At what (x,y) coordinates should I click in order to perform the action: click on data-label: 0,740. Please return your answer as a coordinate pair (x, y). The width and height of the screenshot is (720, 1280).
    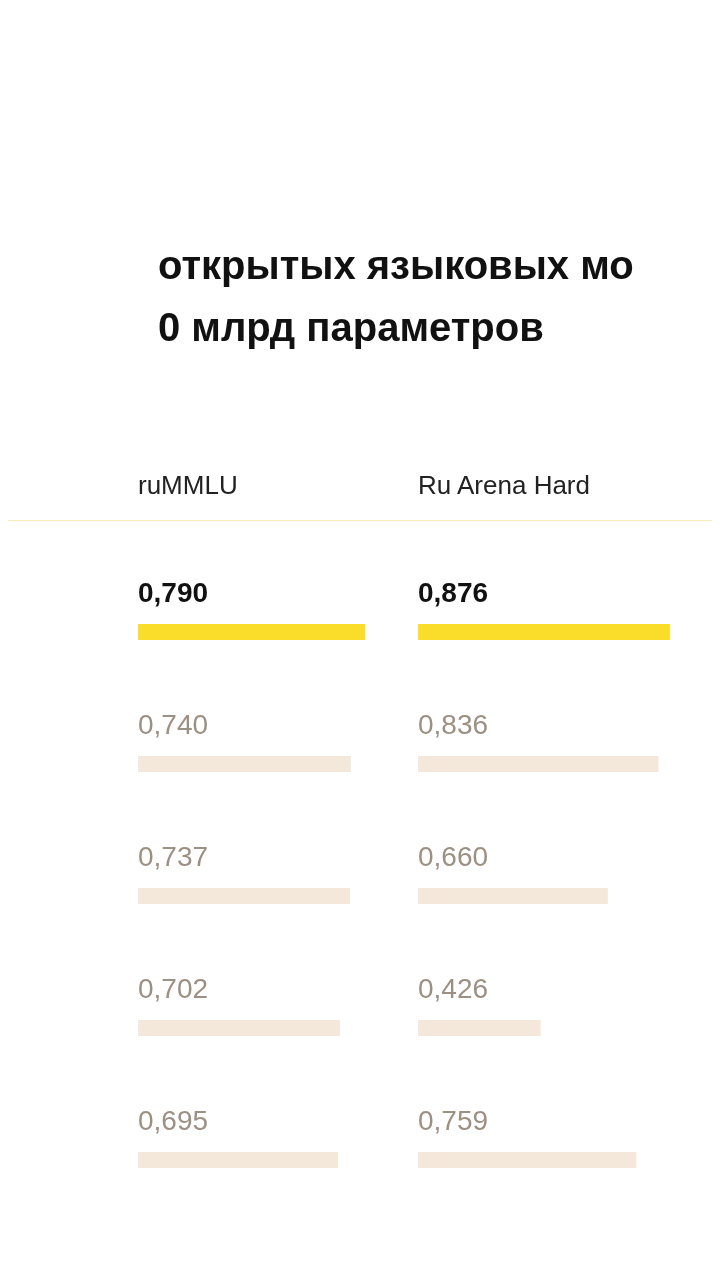
    Looking at the image, I should click on (173, 724).